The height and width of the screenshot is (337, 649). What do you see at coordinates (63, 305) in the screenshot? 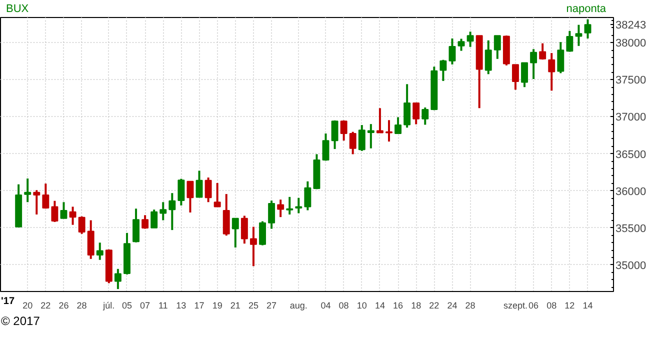
I see `x-tick-label: 26` at bounding box center [63, 305].